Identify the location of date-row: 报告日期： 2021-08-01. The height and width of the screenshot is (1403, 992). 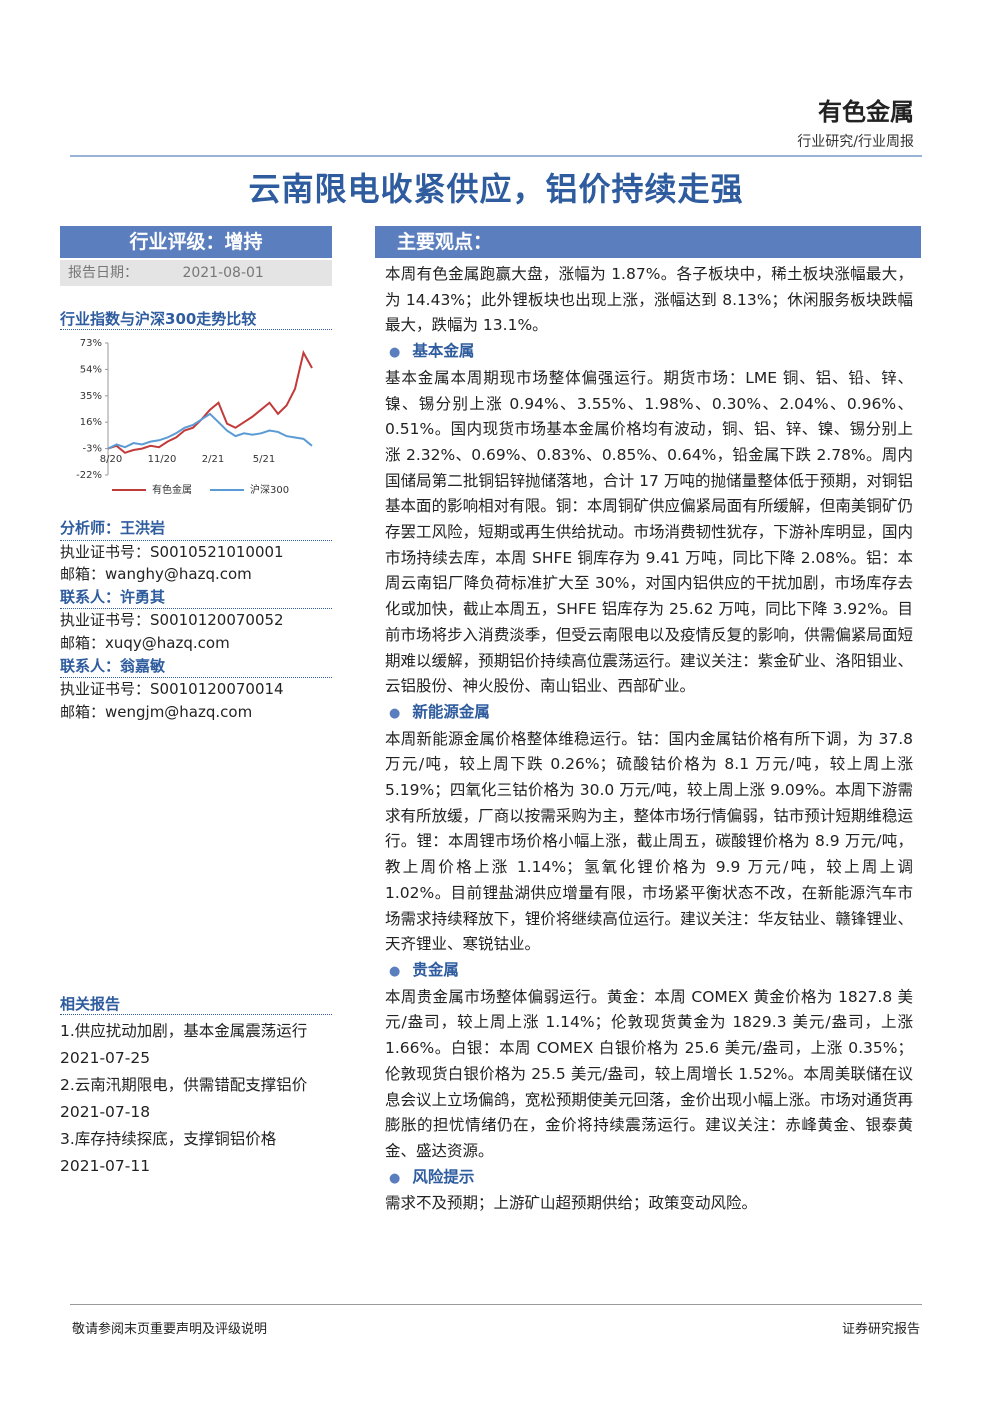
(196, 273).